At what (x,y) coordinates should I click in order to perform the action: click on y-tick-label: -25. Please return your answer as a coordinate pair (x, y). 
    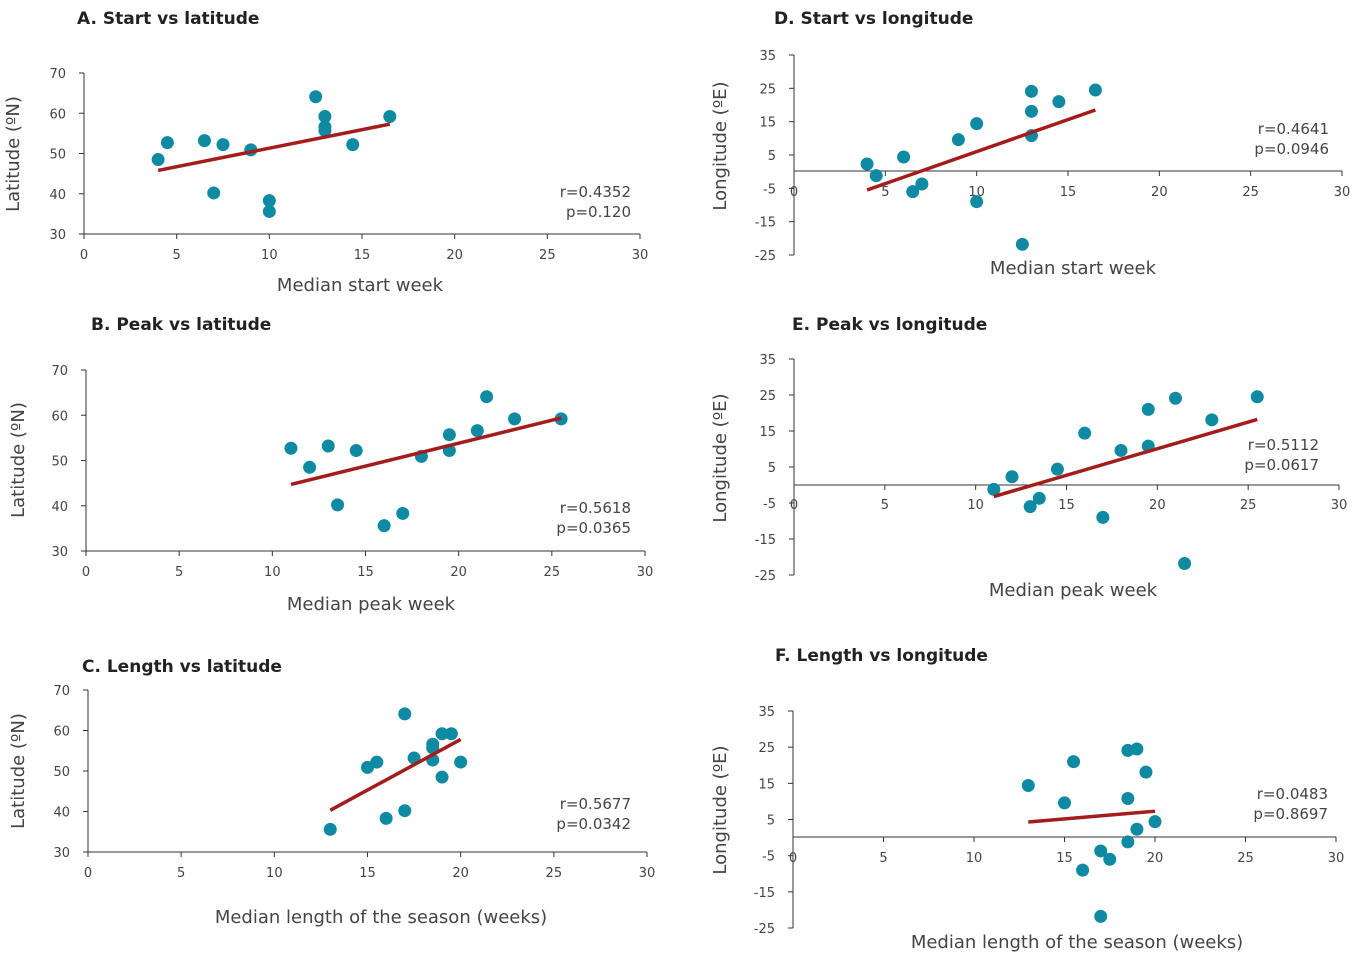
    Looking at the image, I should click on (765, 256).